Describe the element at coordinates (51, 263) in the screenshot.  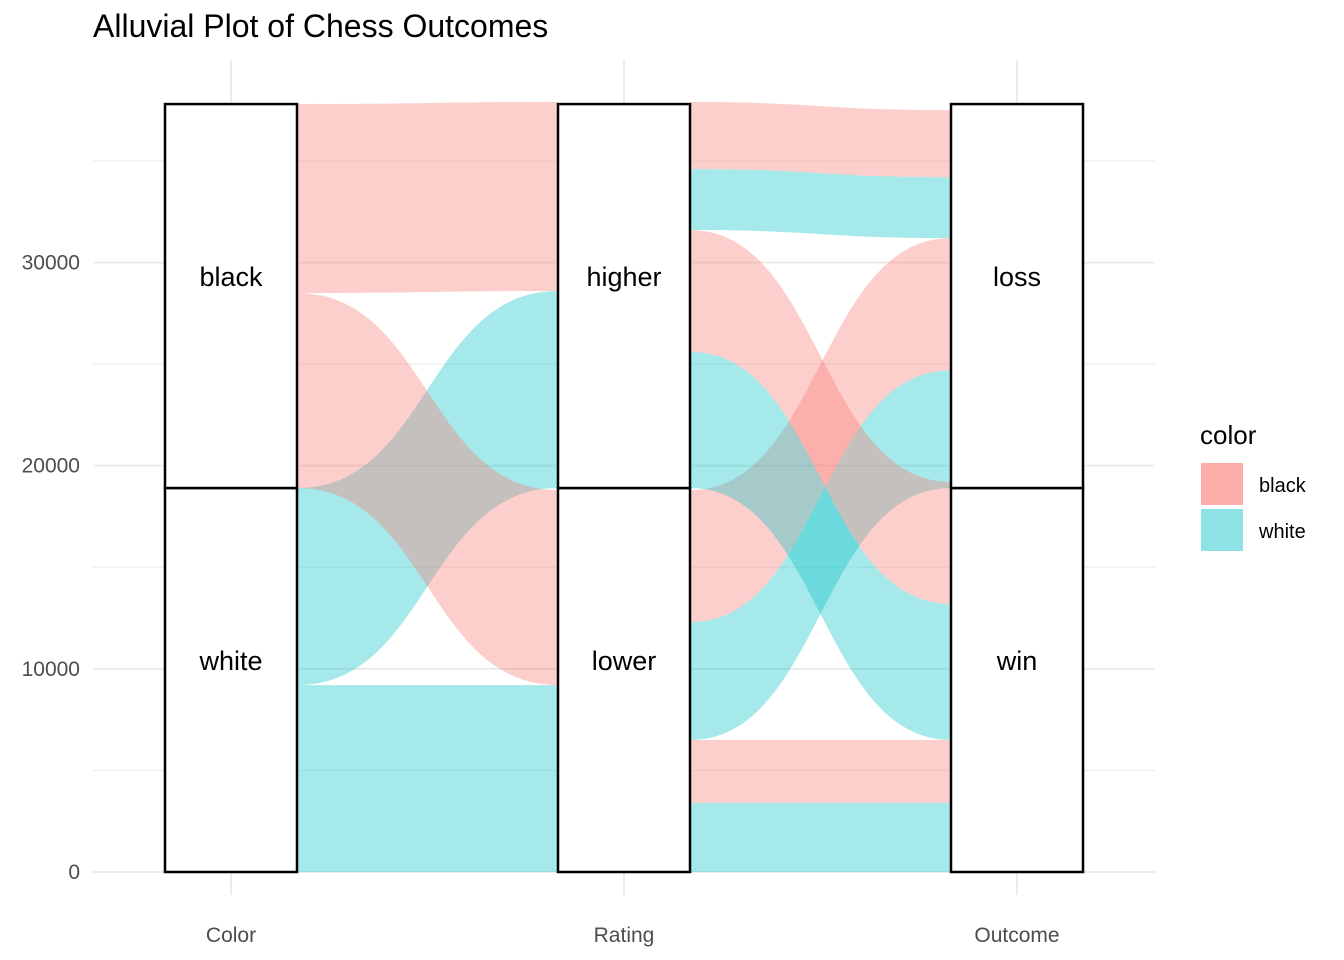
I see `y-tick-label-3: 30000` at that location.